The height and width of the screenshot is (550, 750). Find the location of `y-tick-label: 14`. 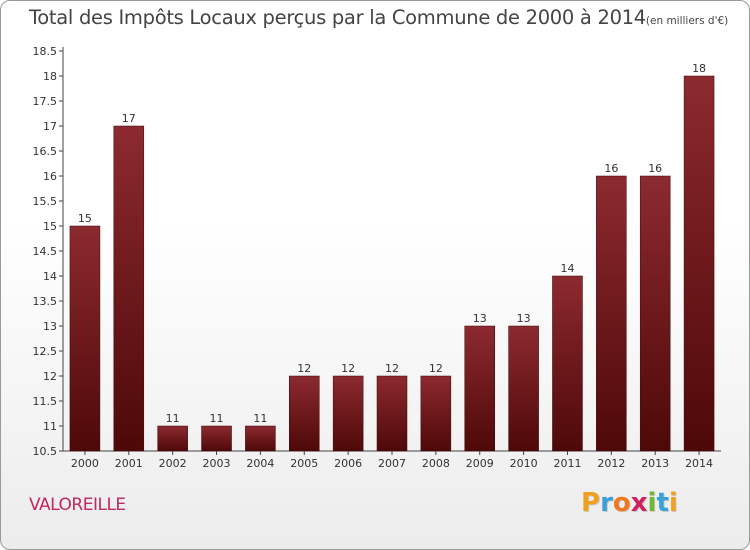

y-tick-label: 14 is located at coordinates (50, 276).